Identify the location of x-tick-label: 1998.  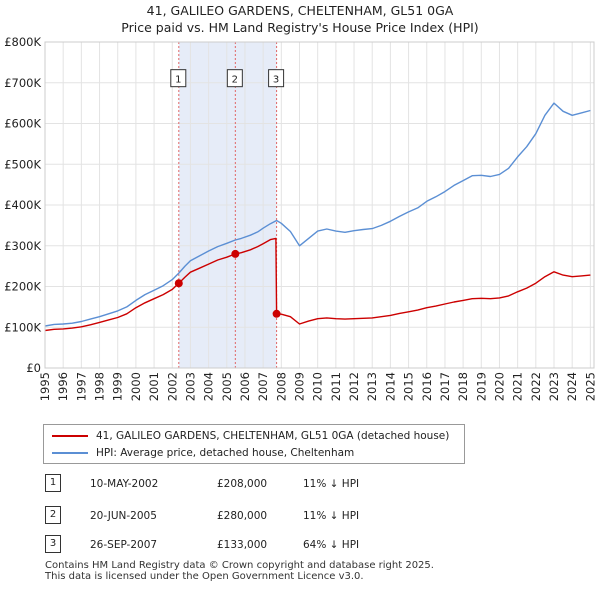
(100, 386).